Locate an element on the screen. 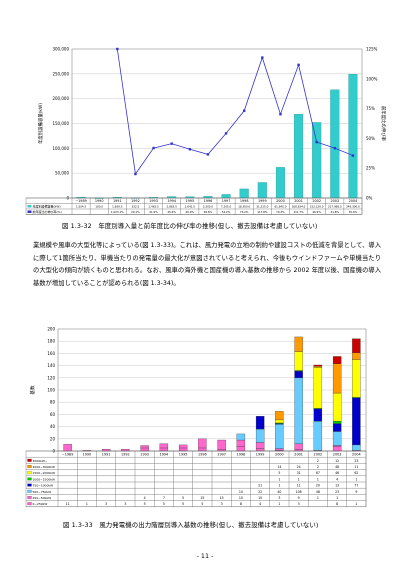 This screenshot has width=410, height=580. legend-label: 500~750kW is located at coordinates (42, 492).